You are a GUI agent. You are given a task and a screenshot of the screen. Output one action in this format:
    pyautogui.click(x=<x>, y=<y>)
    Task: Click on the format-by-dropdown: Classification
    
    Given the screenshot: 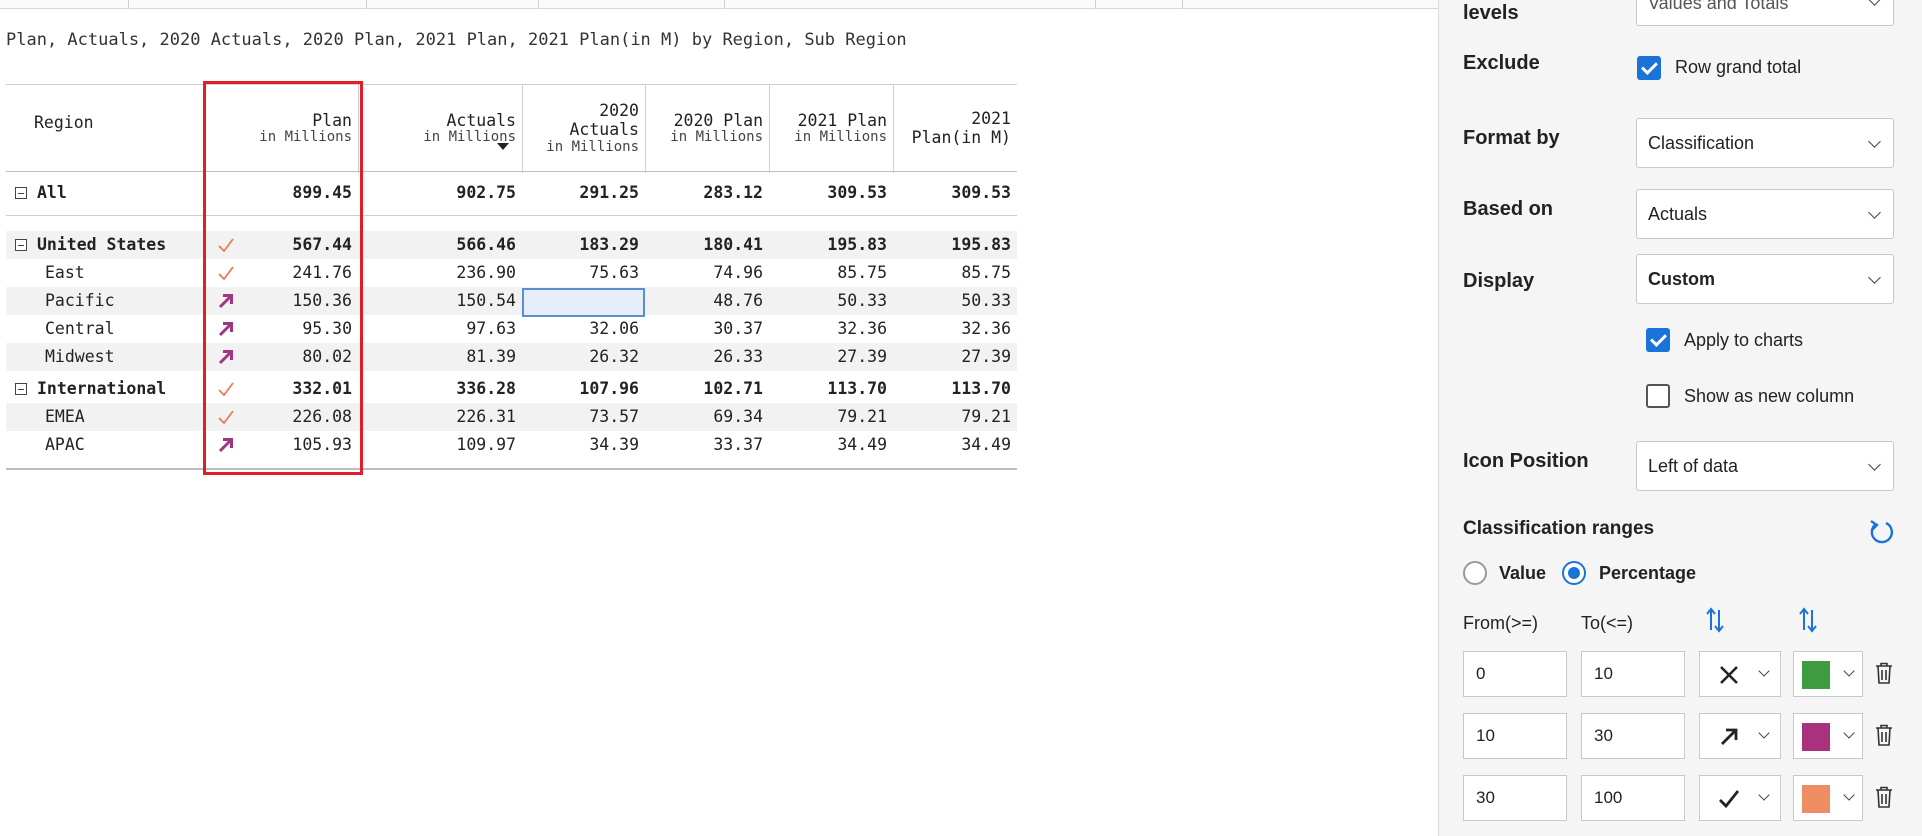 What is the action you would take?
    pyautogui.click(x=1765, y=143)
    